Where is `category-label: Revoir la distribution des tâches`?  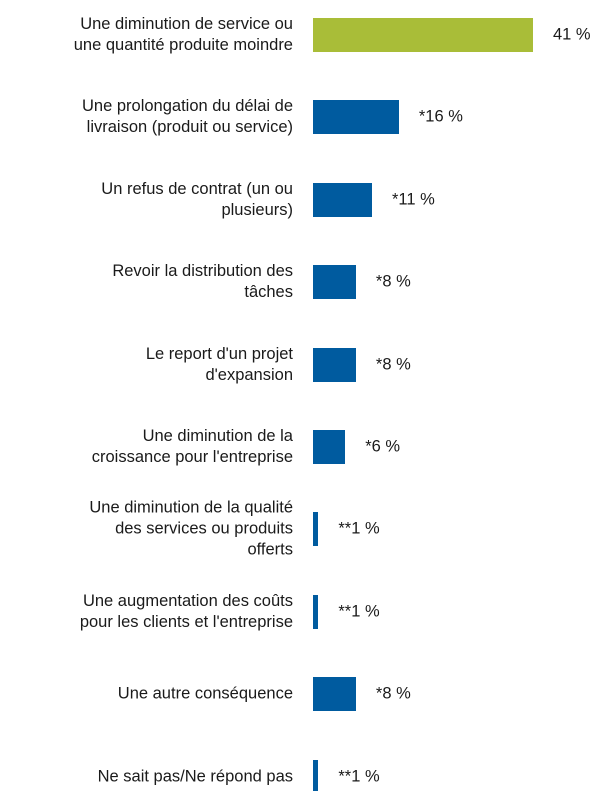
category-label: Revoir la distribution des tâches is located at coordinates (202, 282).